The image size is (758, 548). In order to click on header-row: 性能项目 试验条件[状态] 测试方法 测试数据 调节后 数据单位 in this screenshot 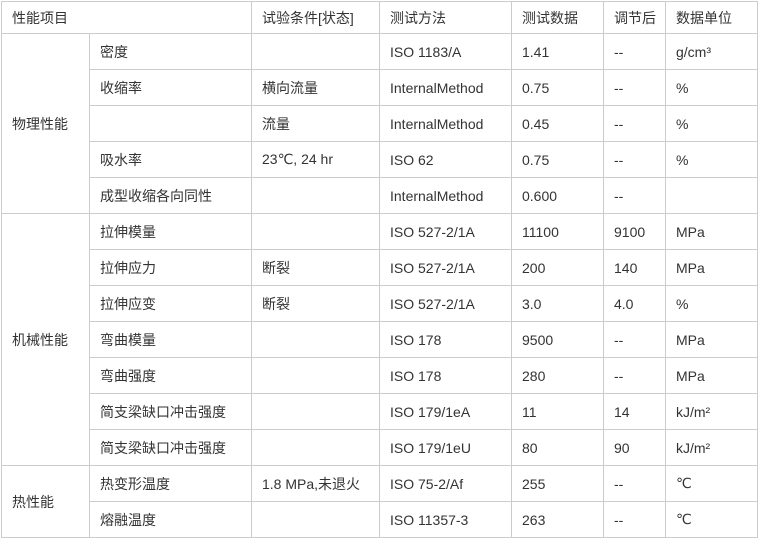, I will do `click(379, 17)`.